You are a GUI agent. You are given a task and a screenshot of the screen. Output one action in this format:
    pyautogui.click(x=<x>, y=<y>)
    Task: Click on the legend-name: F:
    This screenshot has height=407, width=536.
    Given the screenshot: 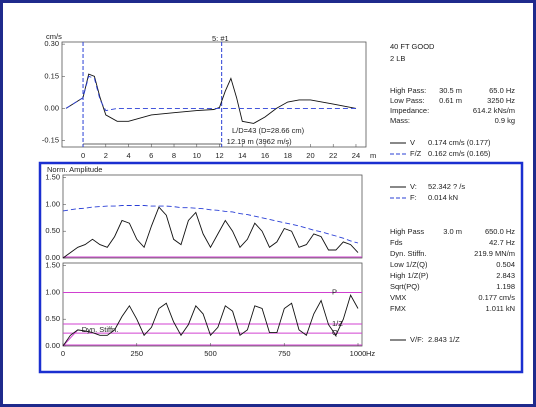 What is the action you would take?
    pyautogui.click(x=413, y=197)
    